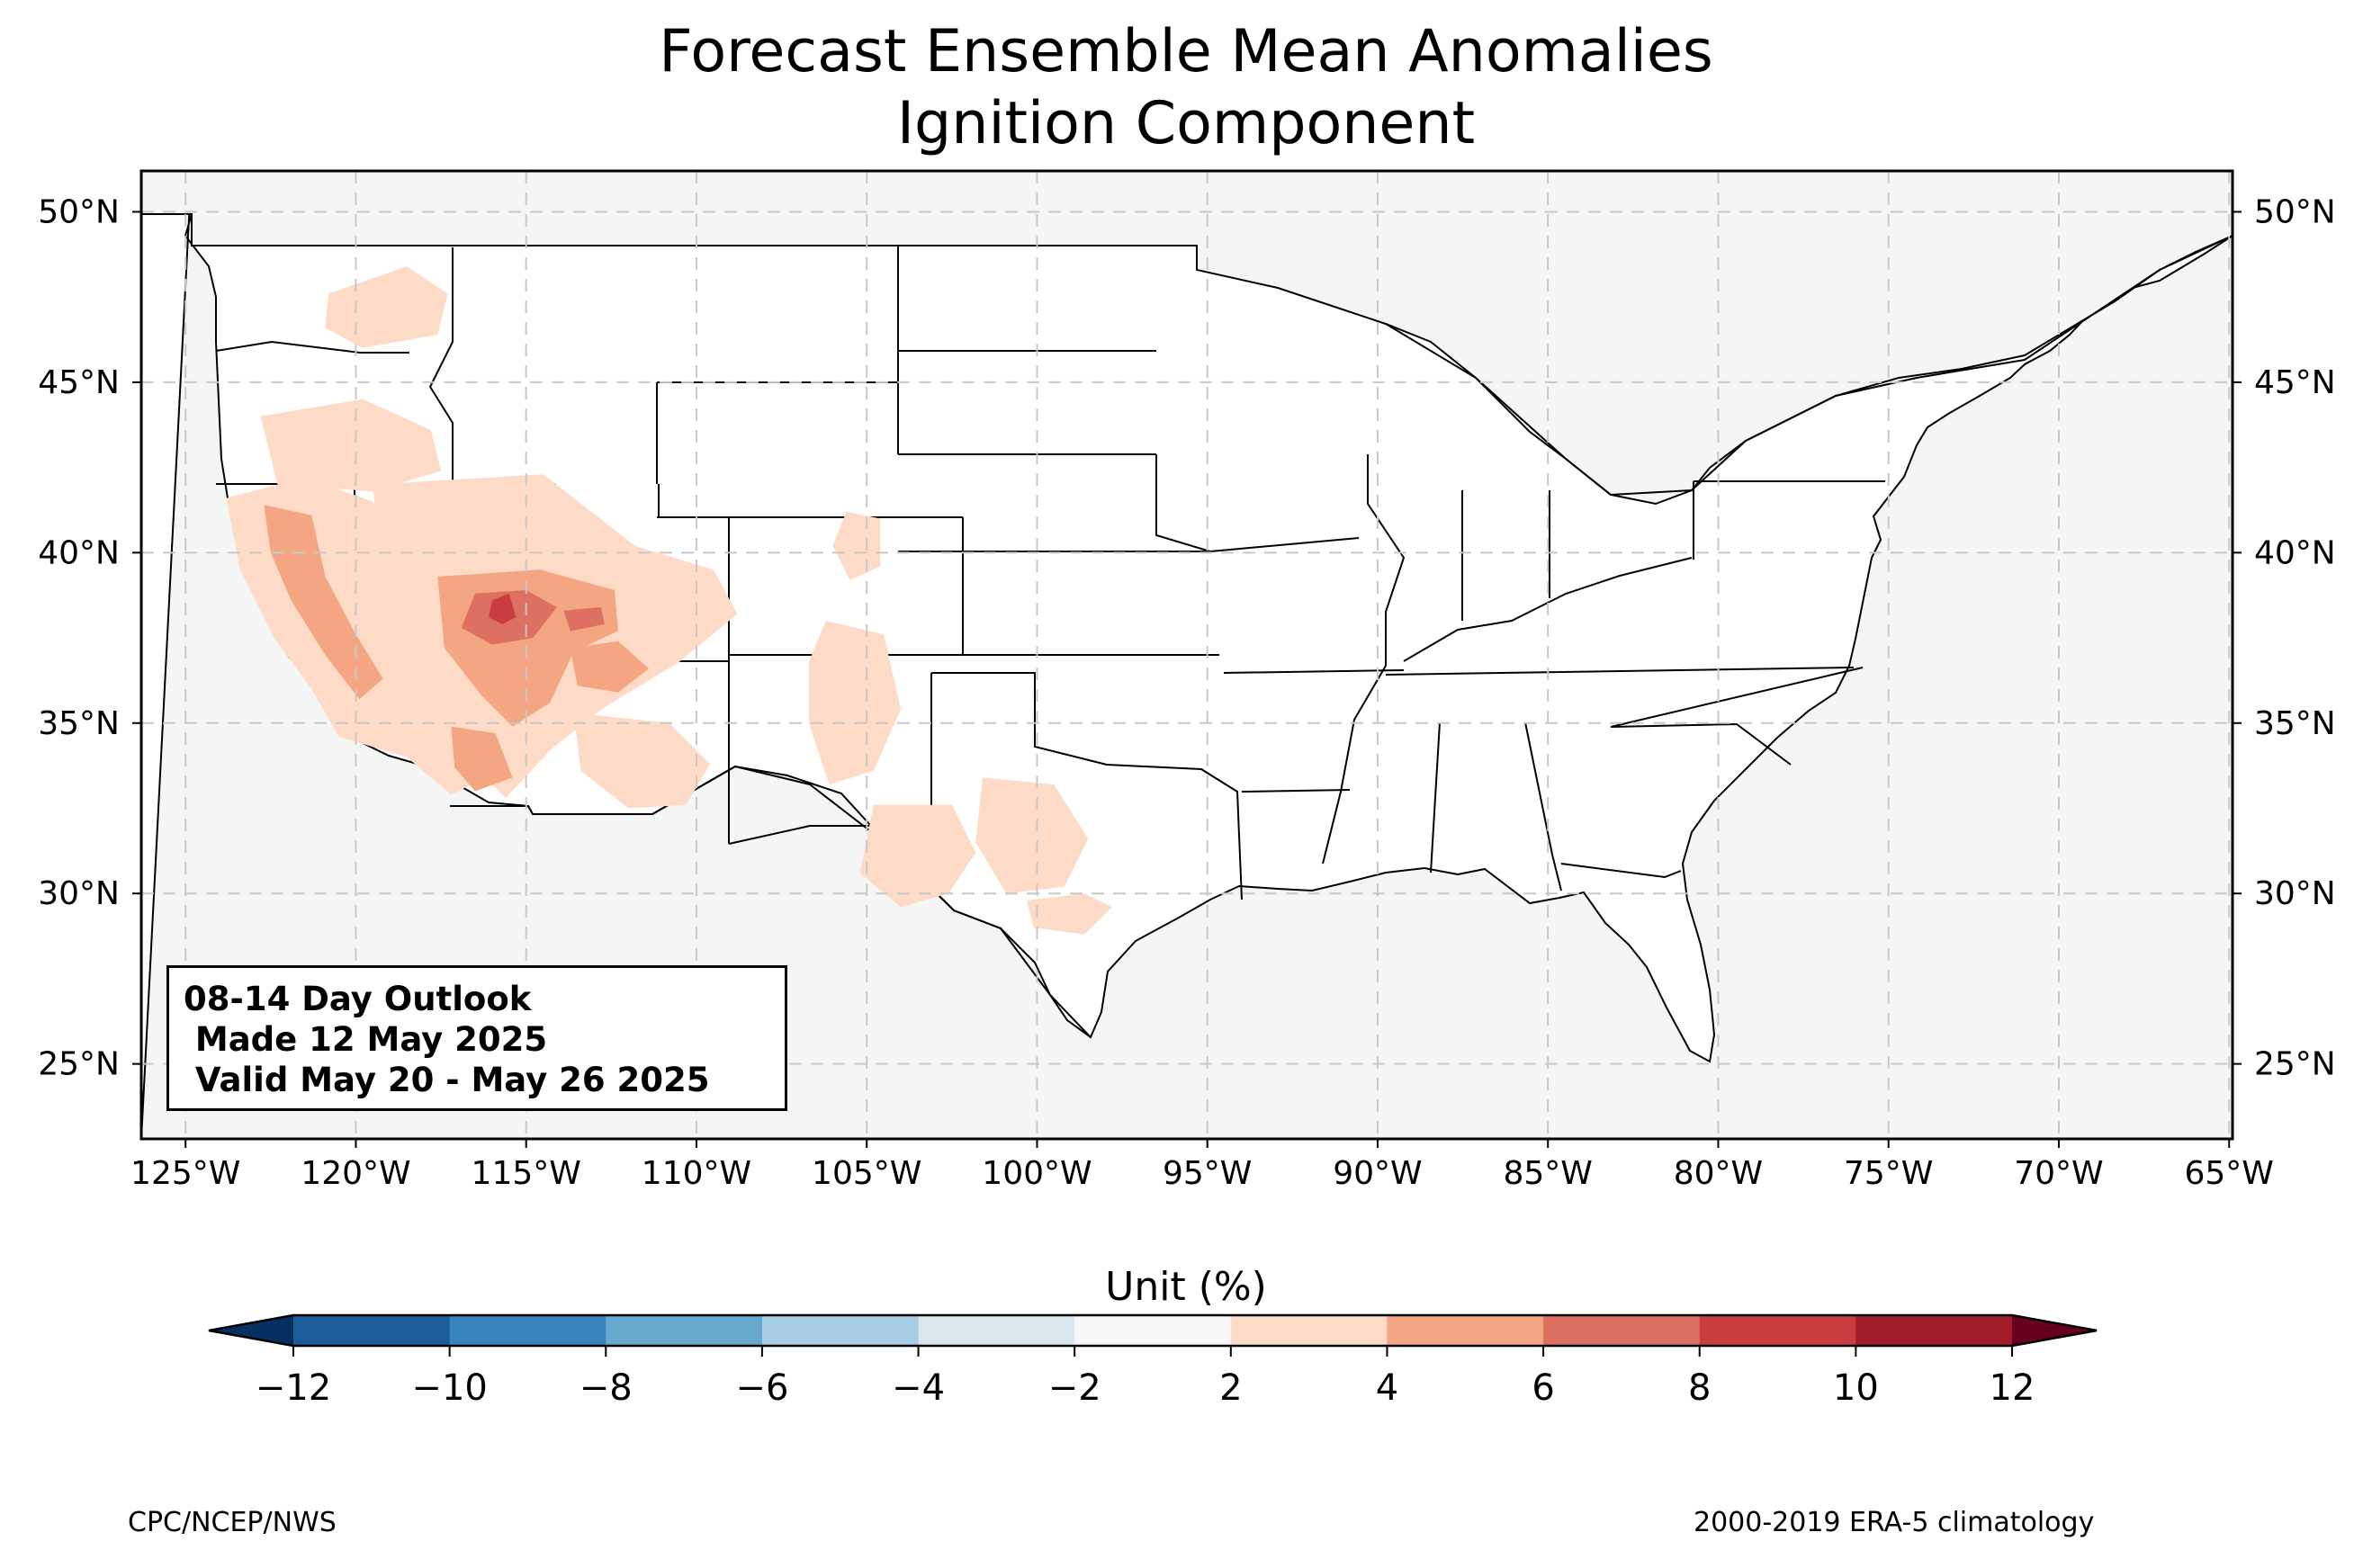  Describe the element at coordinates (2295, 211) in the screenshot. I see `lat-tick-label-right: 50°N` at that location.